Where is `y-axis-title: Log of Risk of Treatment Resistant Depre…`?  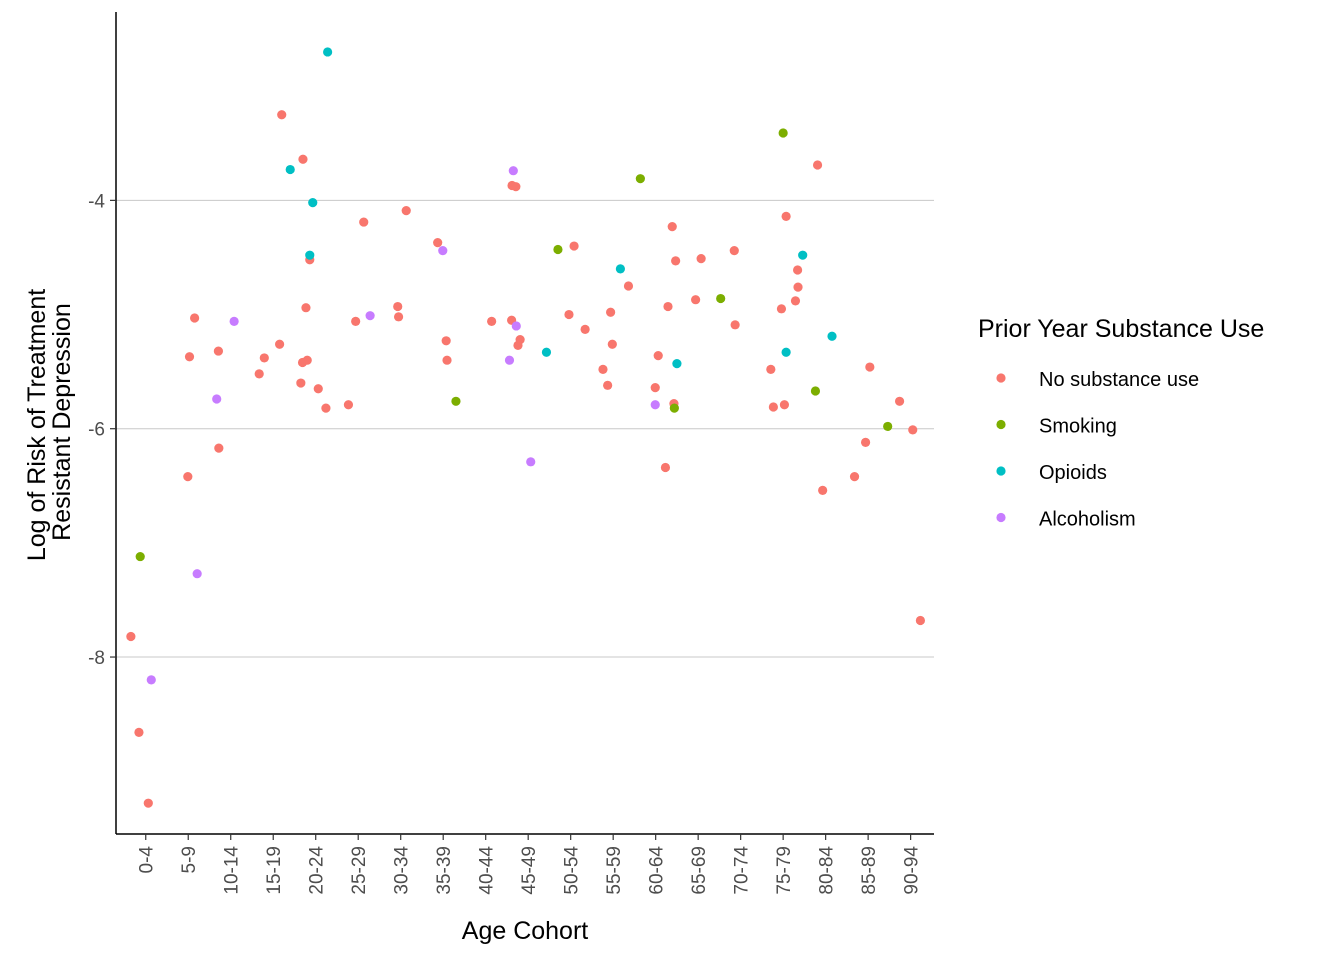
y-axis-title: Log of Risk of Treatment Resistant Depre… is located at coordinates (49, 425).